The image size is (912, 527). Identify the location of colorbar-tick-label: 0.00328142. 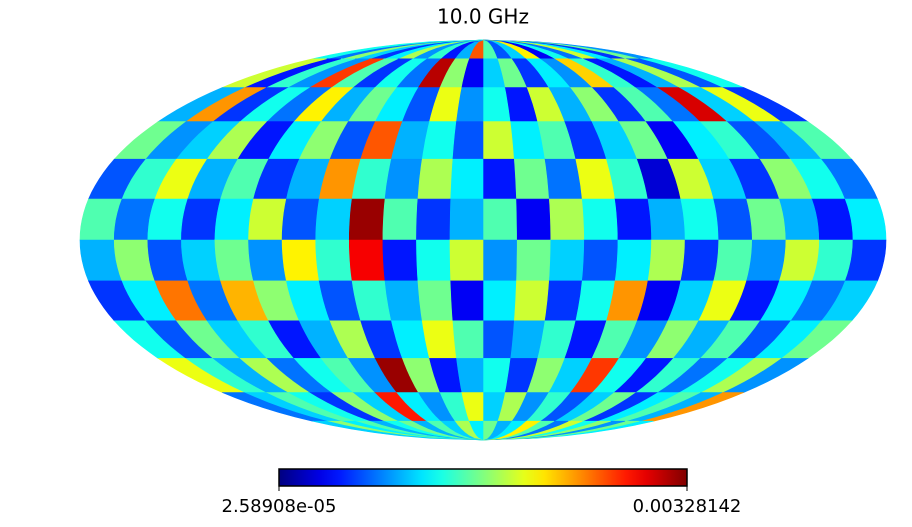
(687, 506).